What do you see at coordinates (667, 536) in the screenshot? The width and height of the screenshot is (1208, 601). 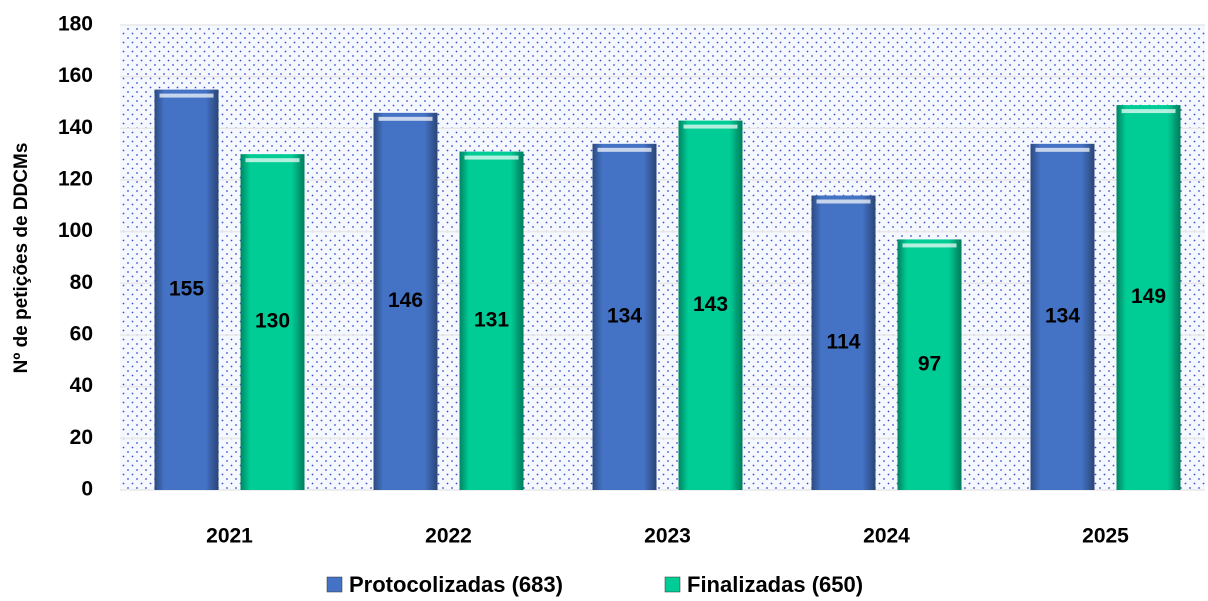 I see `x-tick-label: 2023` at bounding box center [667, 536].